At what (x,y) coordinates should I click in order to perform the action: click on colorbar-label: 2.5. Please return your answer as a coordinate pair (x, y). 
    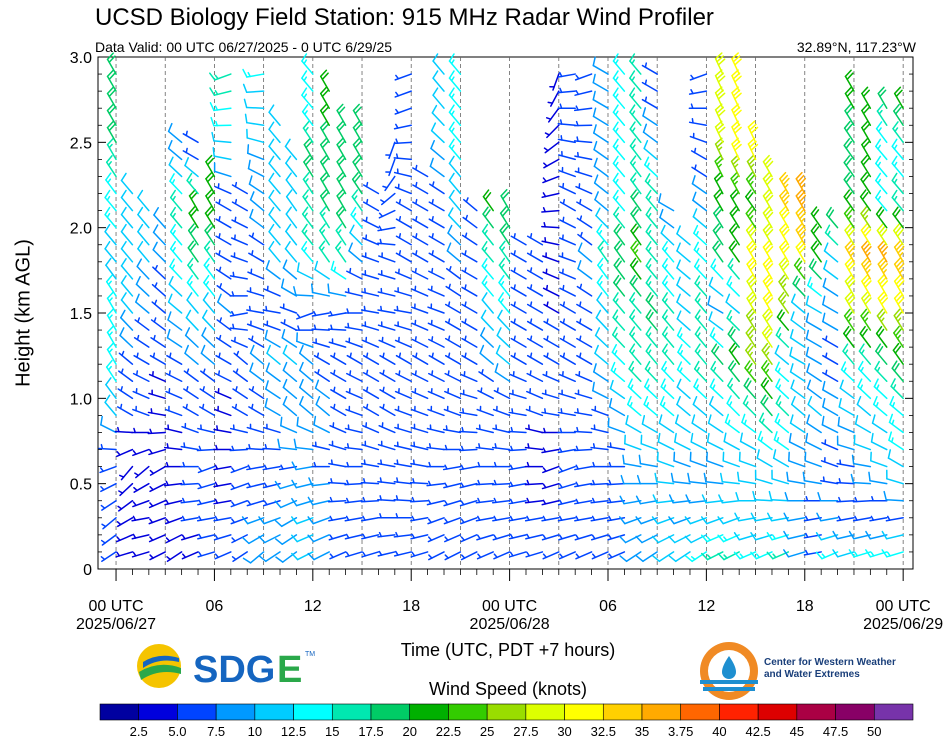
    Looking at the image, I should click on (139, 731).